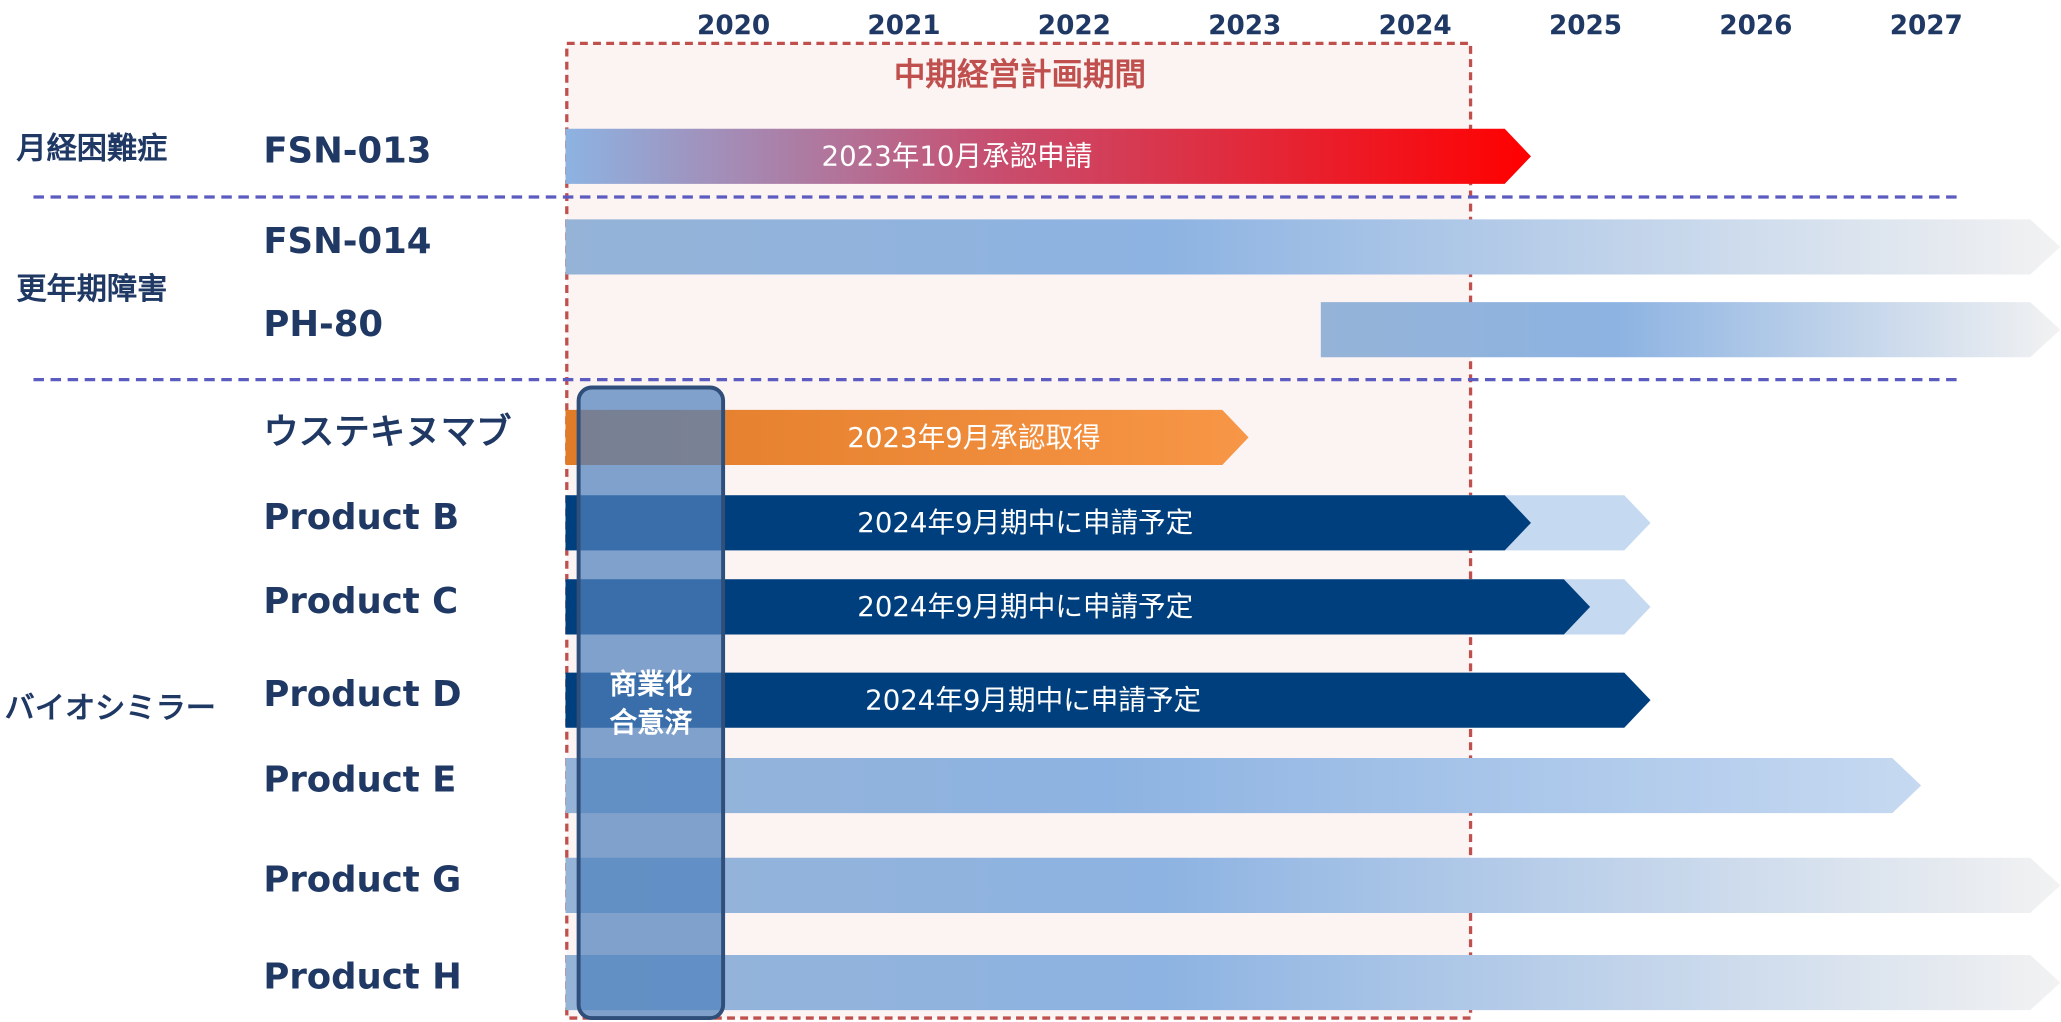 The image size is (2061, 1022). What do you see at coordinates (1415, 26) in the screenshot?
I see `year-label: 2024` at bounding box center [1415, 26].